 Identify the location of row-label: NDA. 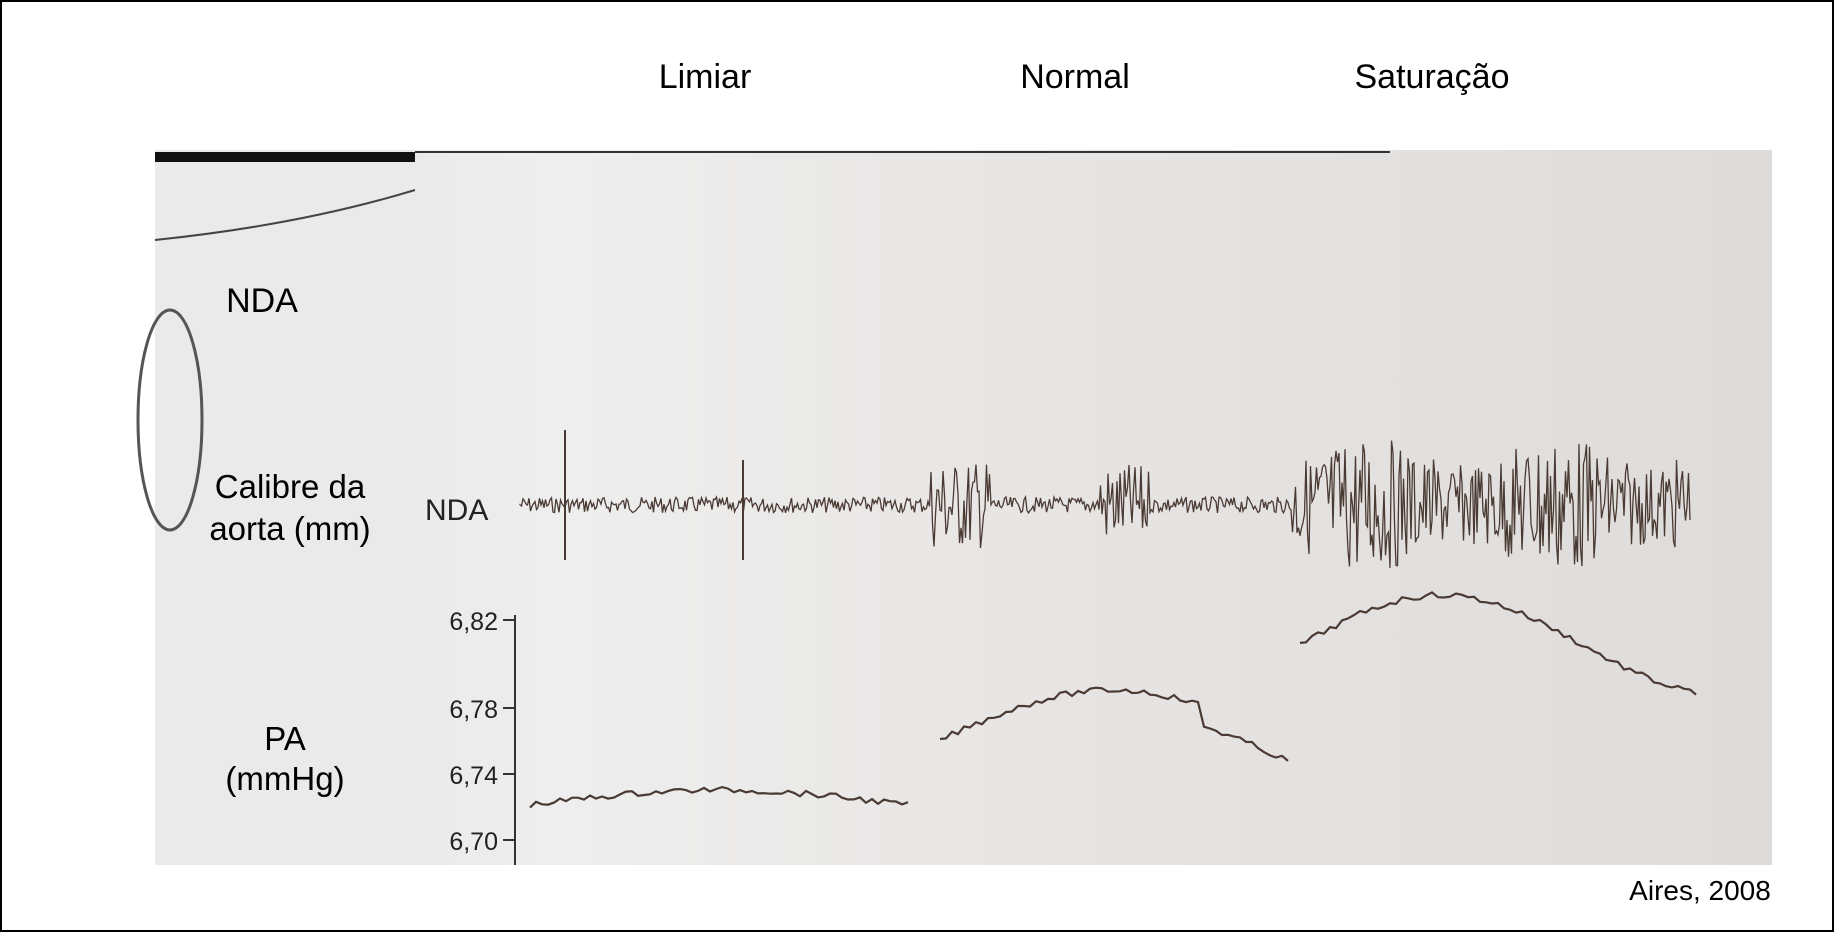
(262, 301).